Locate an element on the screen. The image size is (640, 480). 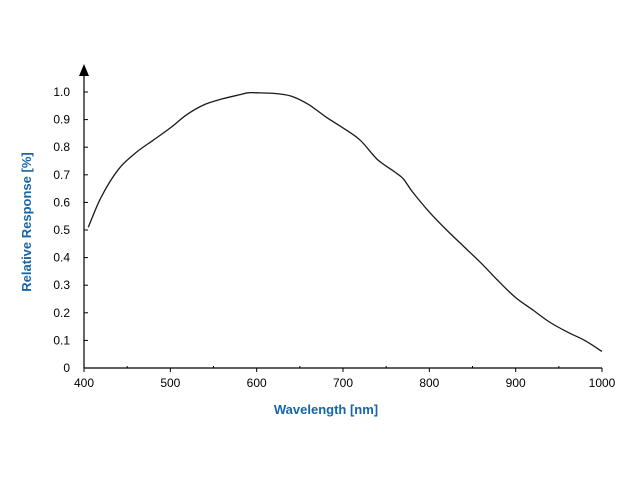
x-axis-title: Wavelength [nm] is located at coordinates (326, 409).